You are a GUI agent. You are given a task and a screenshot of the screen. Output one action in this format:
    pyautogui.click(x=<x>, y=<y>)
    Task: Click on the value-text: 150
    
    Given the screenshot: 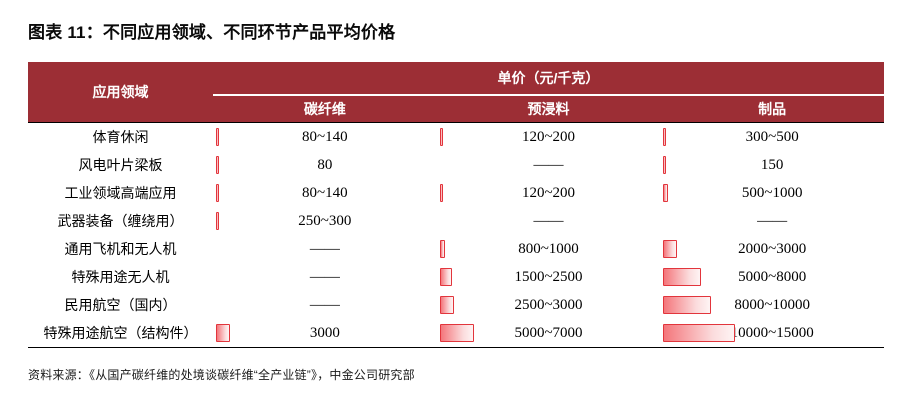 What is the action you would take?
    pyautogui.click(x=772, y=164)
    